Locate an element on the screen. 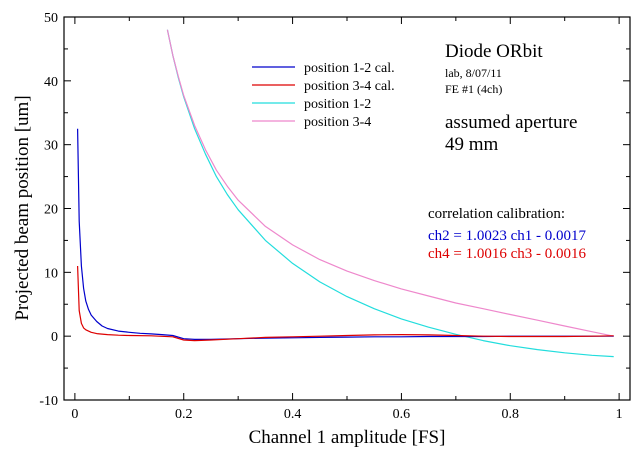 The height and width of the screenshot is (449, 636). y-tick-label: 0 is located at coordinates (54, 337).